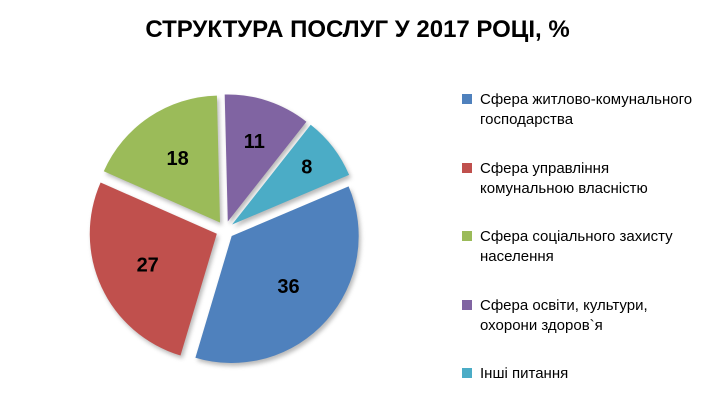  Describe the element at coordinates (148, 266) in the screenshot. I see `data-label: 27` at that location.